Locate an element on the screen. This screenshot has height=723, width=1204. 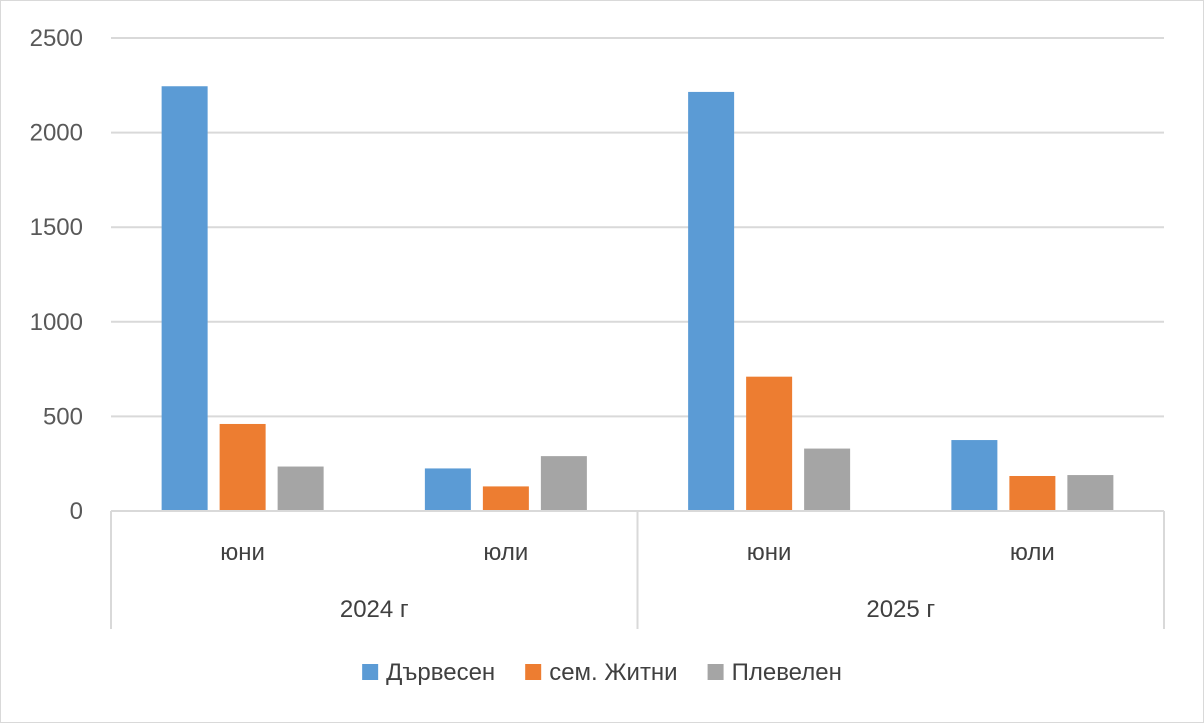
group-label: 2024 г is located at coordinates (374, 609).